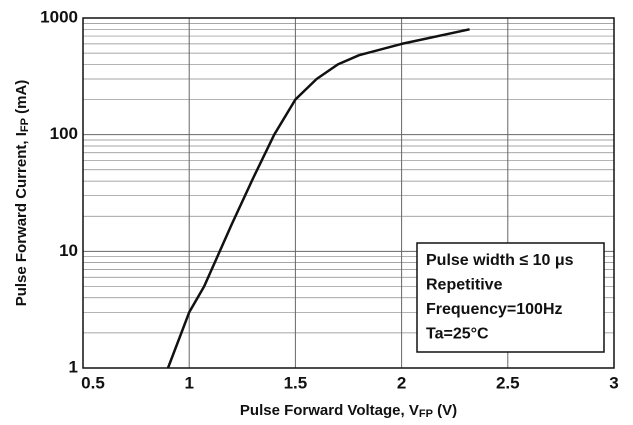 The image size is (633, 425). Describe the element at coordinates (510, 297) in the screenshot. I see `annotation-box` at that location.